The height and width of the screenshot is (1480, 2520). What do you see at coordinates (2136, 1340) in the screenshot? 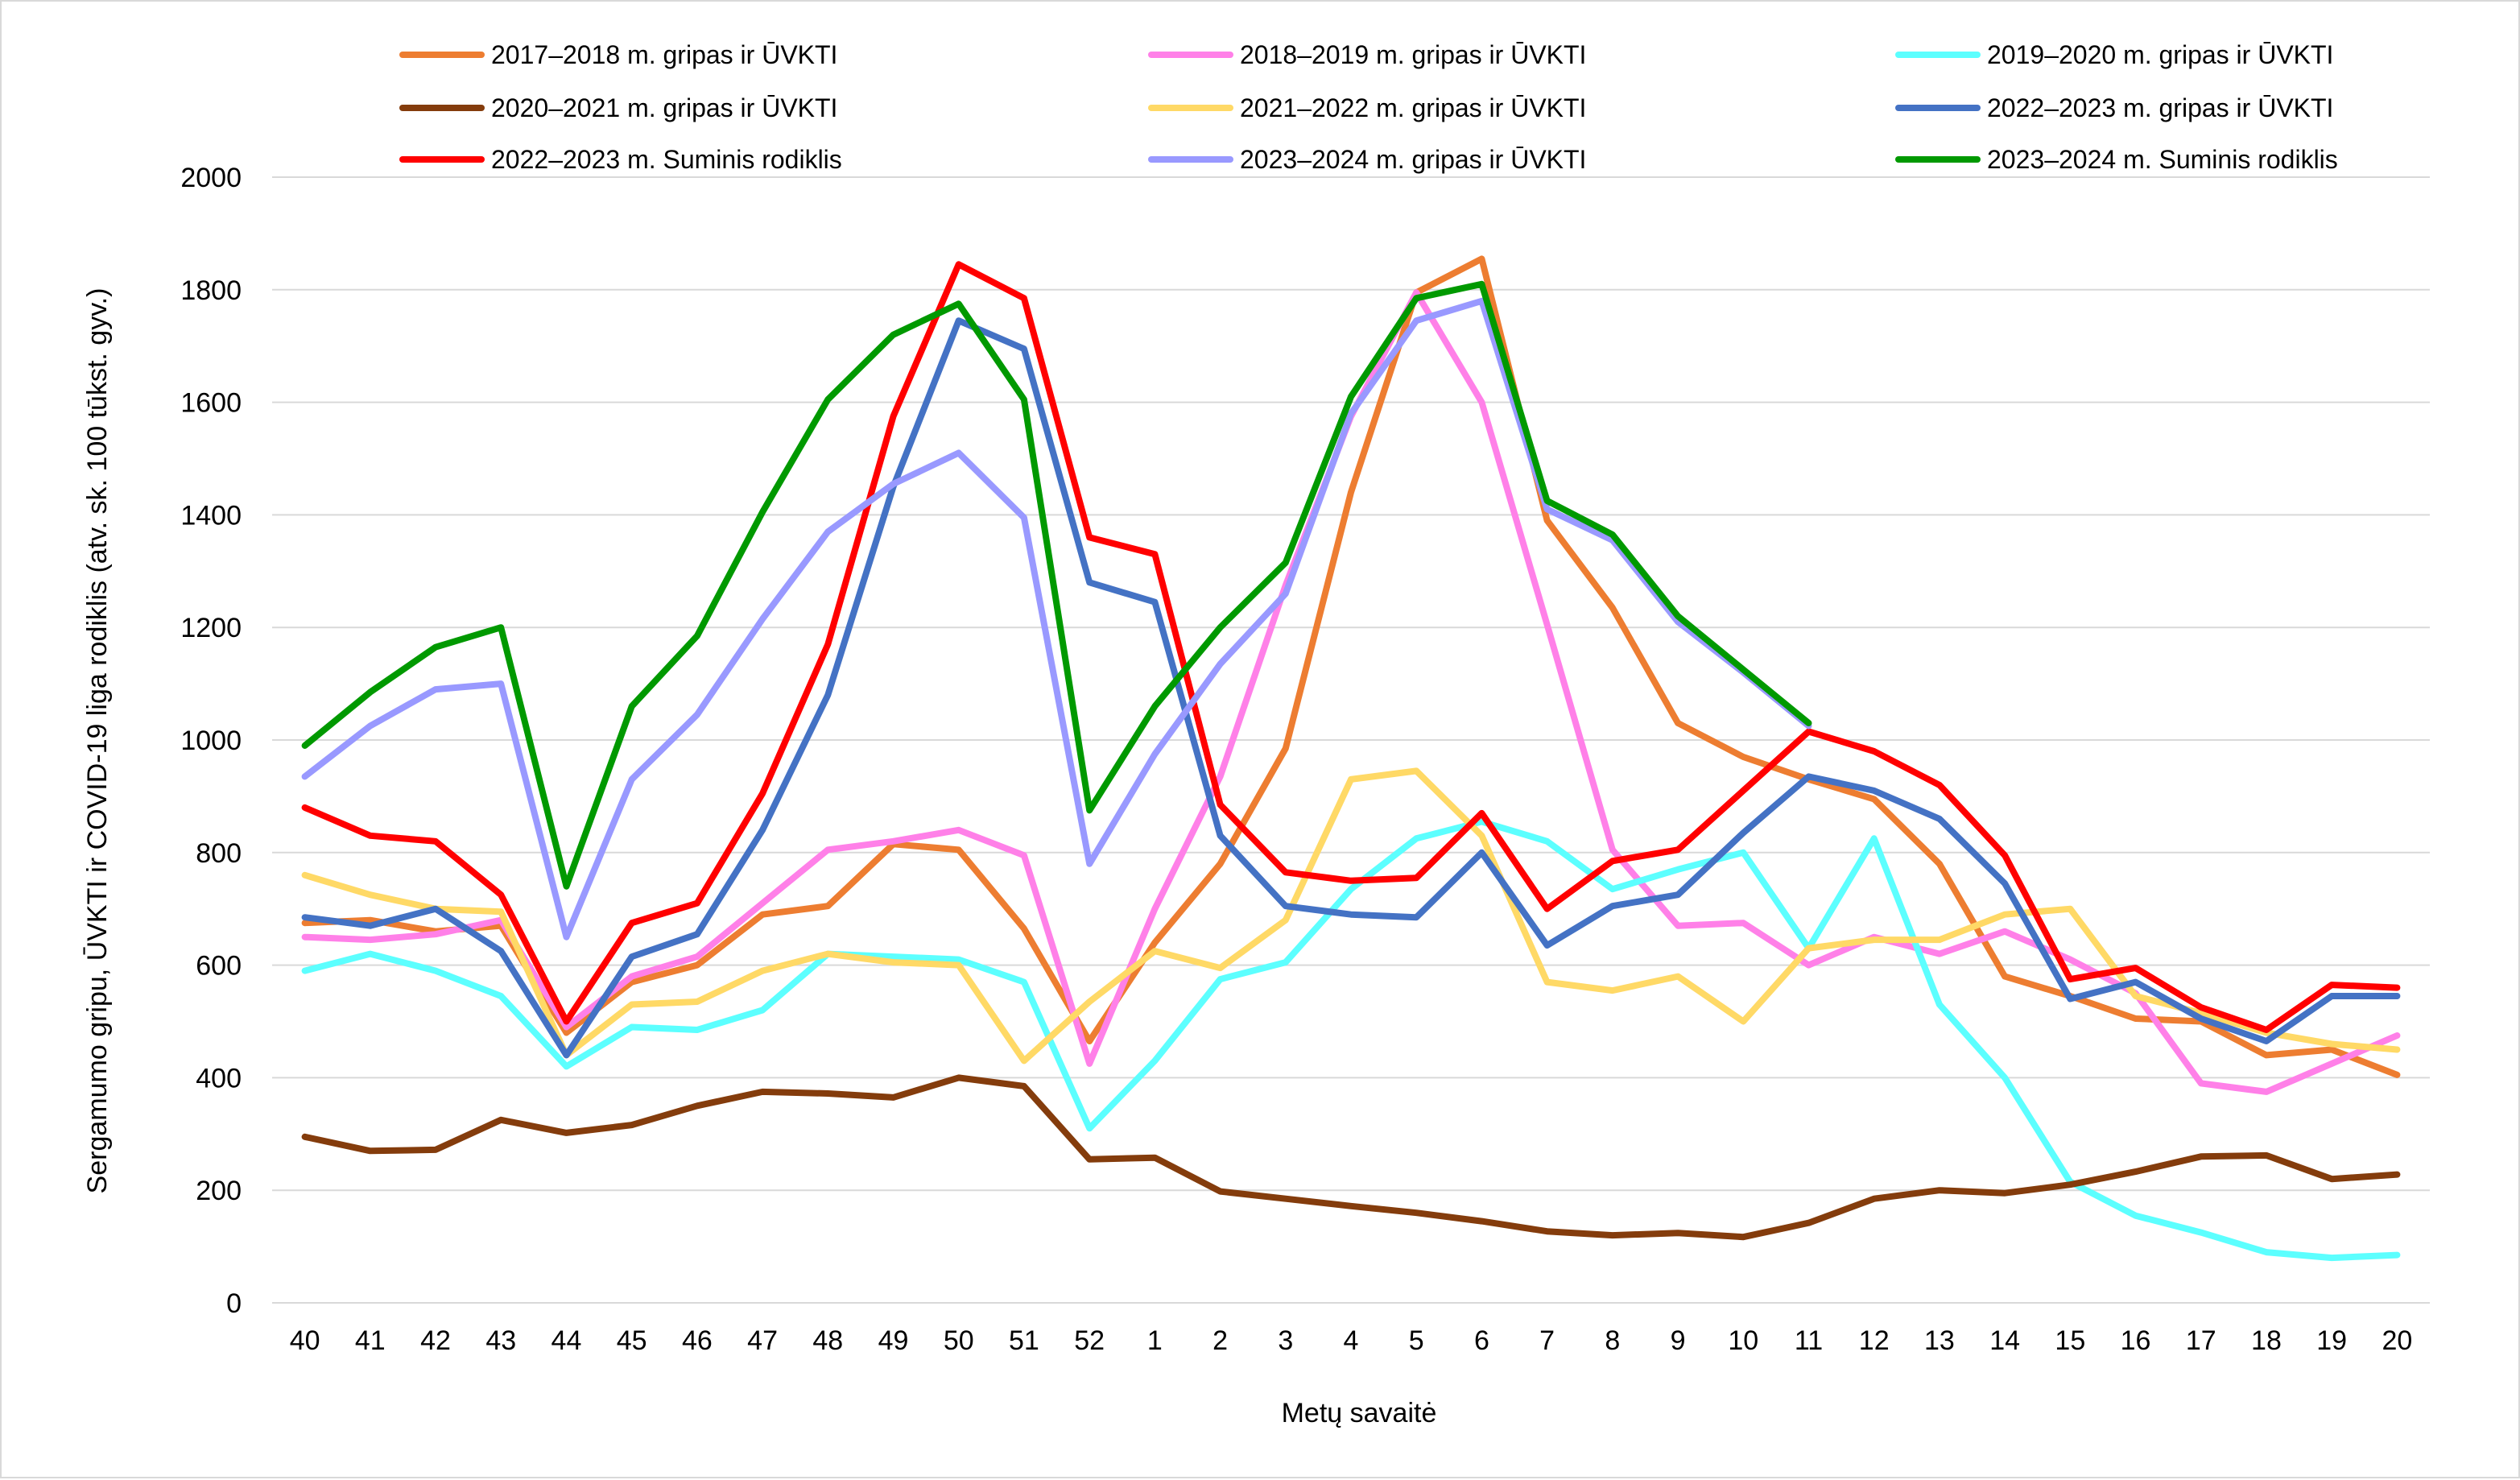
I see `x-tick-label: 16` at bounding box center [2136, 1340].